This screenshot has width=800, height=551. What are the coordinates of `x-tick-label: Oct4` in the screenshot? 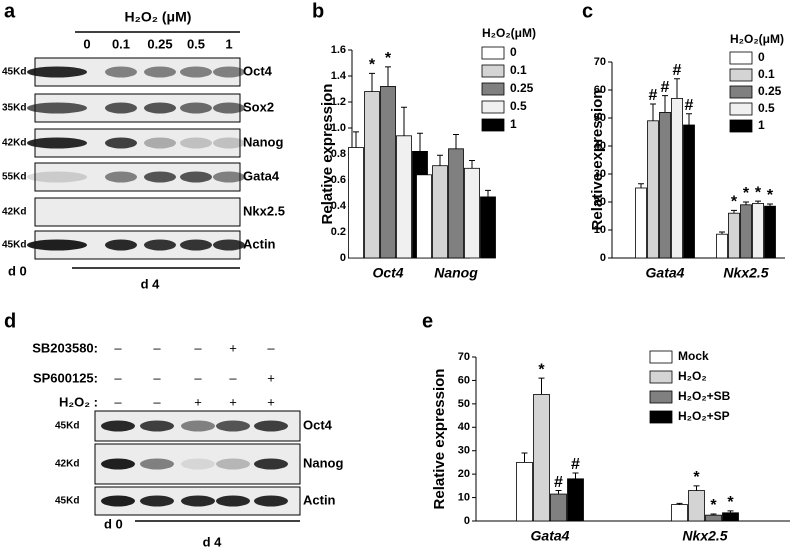 It's located at (387, 273).